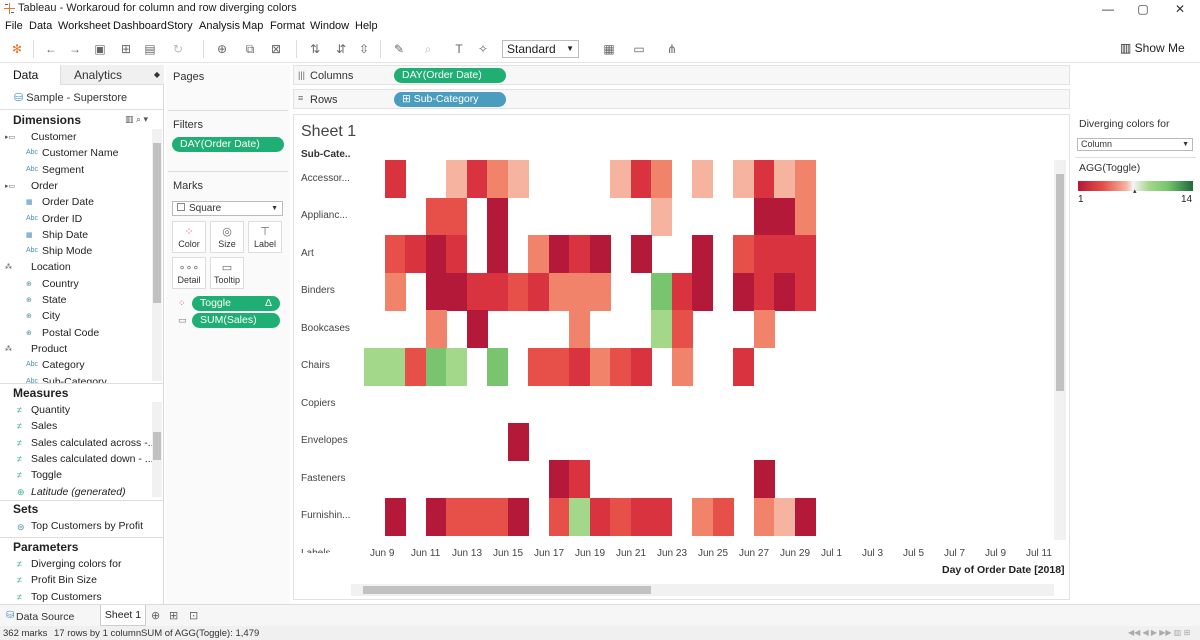 The width and height of the screenshot is (1200, 640). What do you see at coordinates (70, 97) in the screenshot?
I see `datasource-item: ⛁ Sample - Superstore` at bounding box center [70, 97].